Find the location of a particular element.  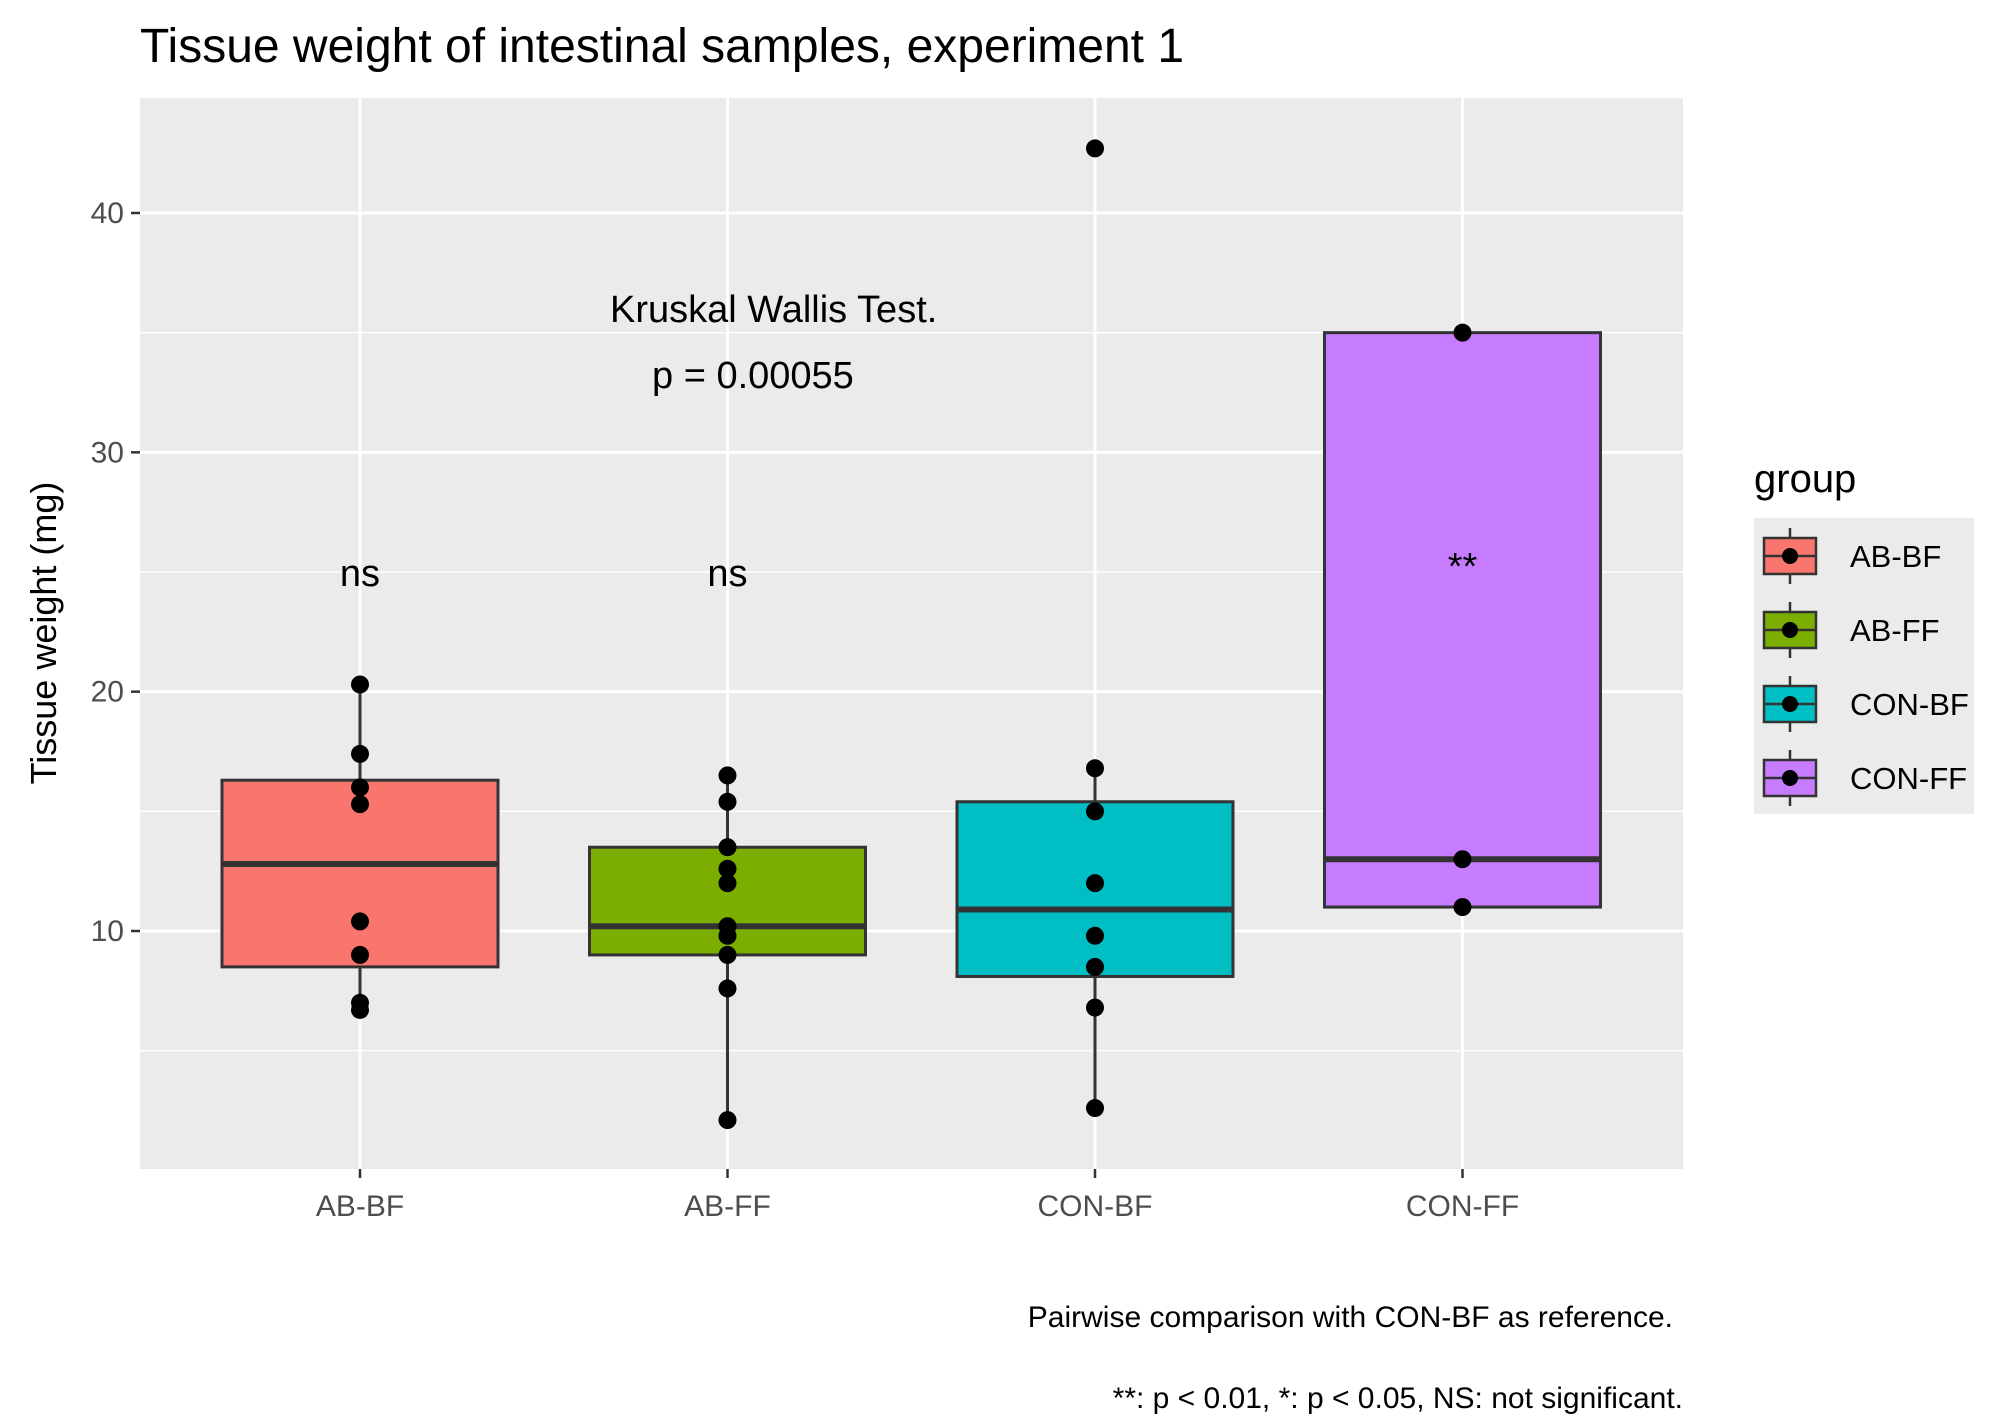

significance-label: ** is located at coordinates (1463, 567).